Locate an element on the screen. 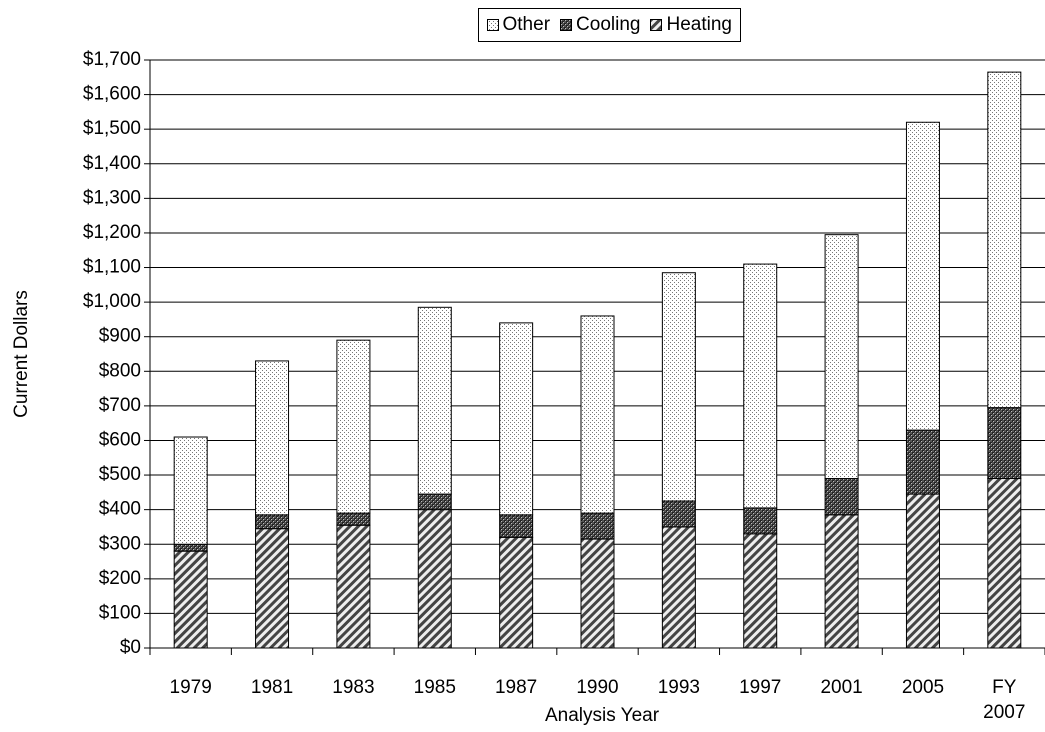 This screenshot has height=732, width=1045. legend-label: Other is located at coordinates (526, 24).